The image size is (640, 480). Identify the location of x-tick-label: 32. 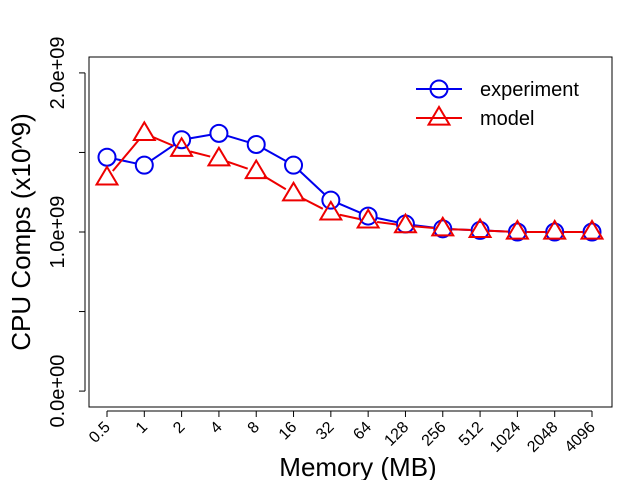
(325, 431).